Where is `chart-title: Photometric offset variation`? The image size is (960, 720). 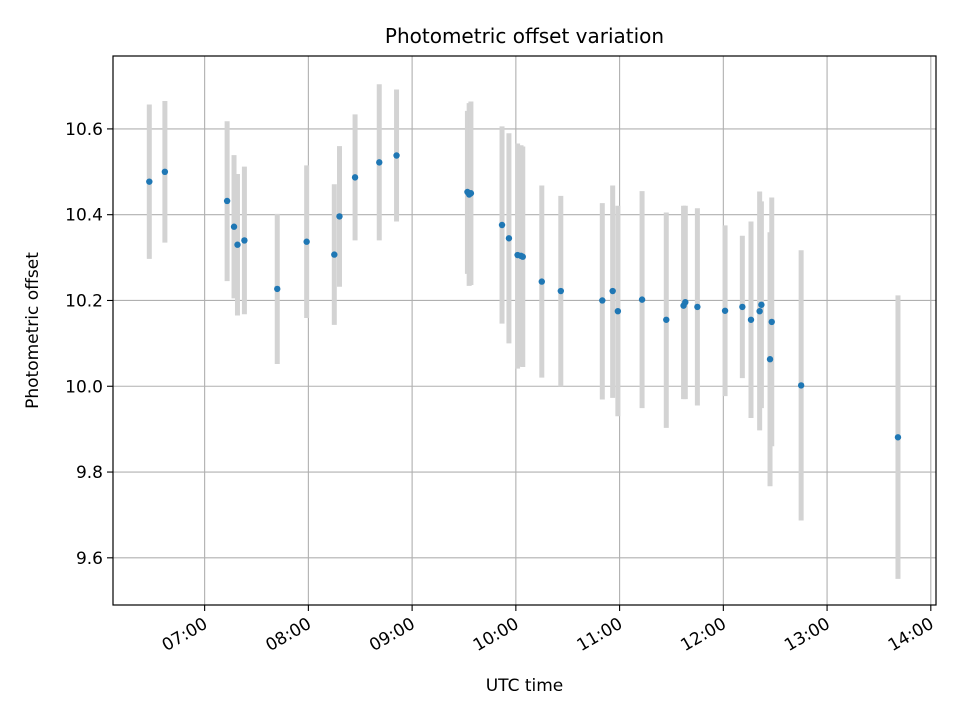
chart-title: Photometric offset variation is located at coordinates (524, 36).